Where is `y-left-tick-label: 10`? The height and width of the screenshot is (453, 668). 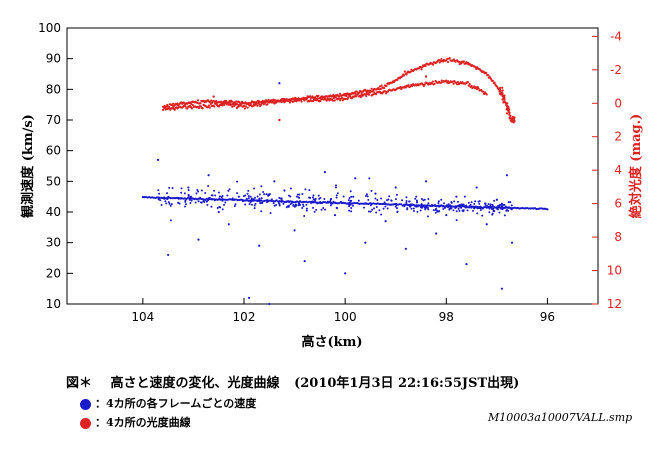
y-left-tick-label: 10 is located at coordinates (53, 304).